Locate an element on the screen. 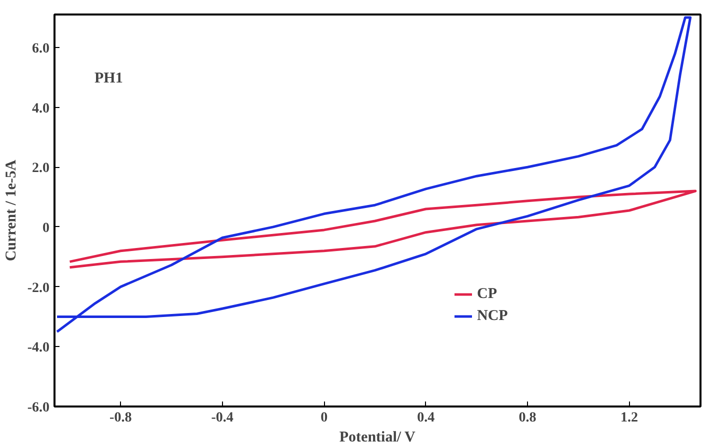 Image resolution: width=704 pixels, height=448 pixels. y-tick-label: -4.0 is located at coordinates (38, 348).